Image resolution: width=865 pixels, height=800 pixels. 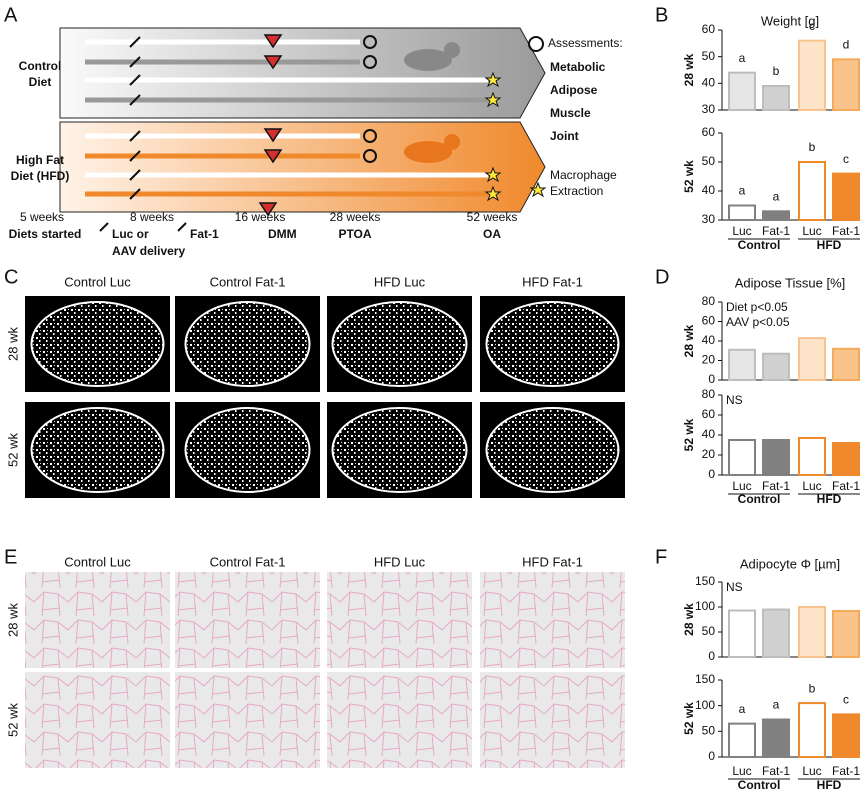 What do you see at coordinates (492, 217) in the screenshot?
I see `timepoint-week: 52 weeks` at bounding box center [492, 217].